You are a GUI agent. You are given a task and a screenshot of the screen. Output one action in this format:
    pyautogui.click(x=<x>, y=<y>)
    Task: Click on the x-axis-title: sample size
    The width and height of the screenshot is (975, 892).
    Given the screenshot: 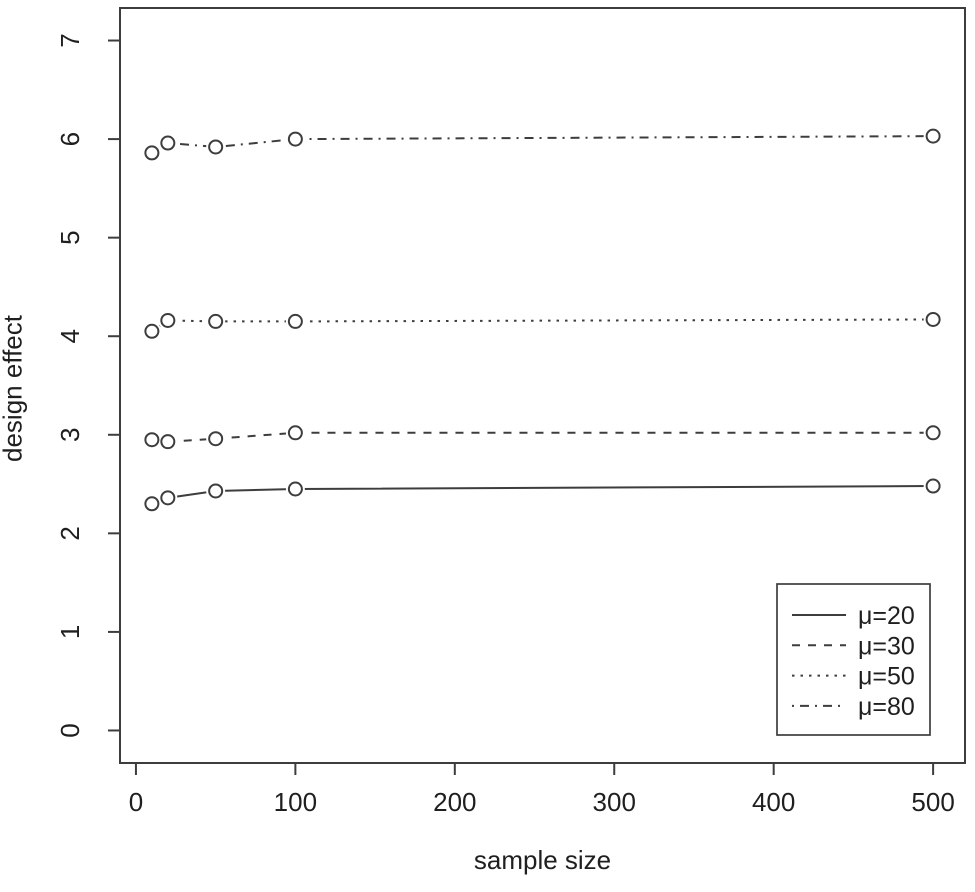 What is the action you would take?
    pyautogui.click(x=542, y=860)
    